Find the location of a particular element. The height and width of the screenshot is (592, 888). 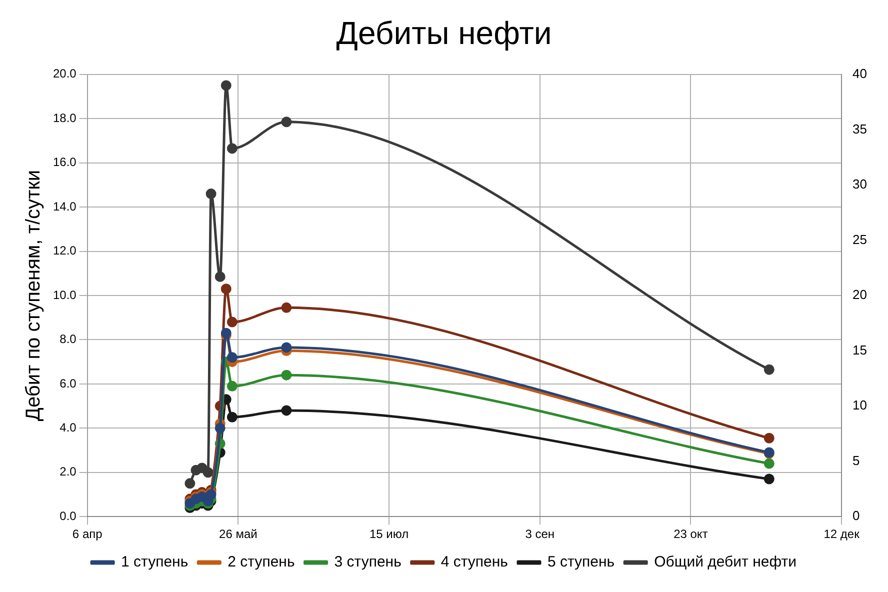

x-tick-label: 23 окт is located at coordinates (691, 534).